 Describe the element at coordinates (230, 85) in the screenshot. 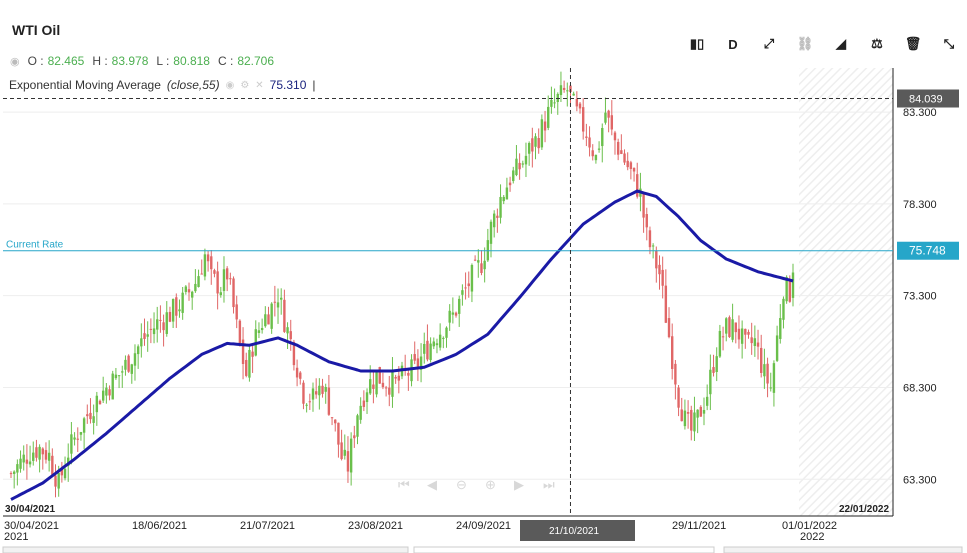

I see `ema-visibility-icon: ◉` at that location.